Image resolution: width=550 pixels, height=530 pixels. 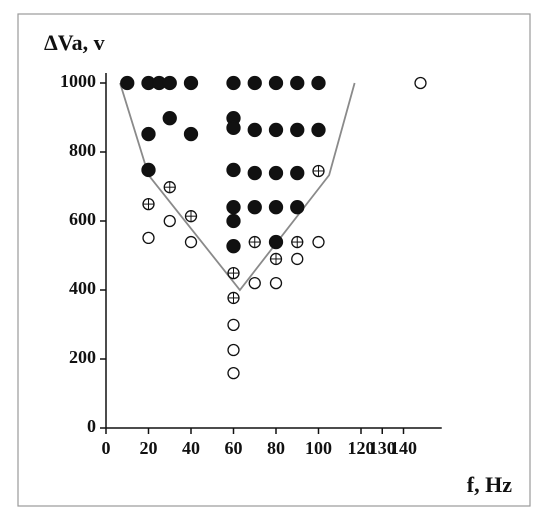 What do you see at coordinates (78, 81) in the screenshot?
I see `y-tick-label: 1000` at bounding box center [78, 81].